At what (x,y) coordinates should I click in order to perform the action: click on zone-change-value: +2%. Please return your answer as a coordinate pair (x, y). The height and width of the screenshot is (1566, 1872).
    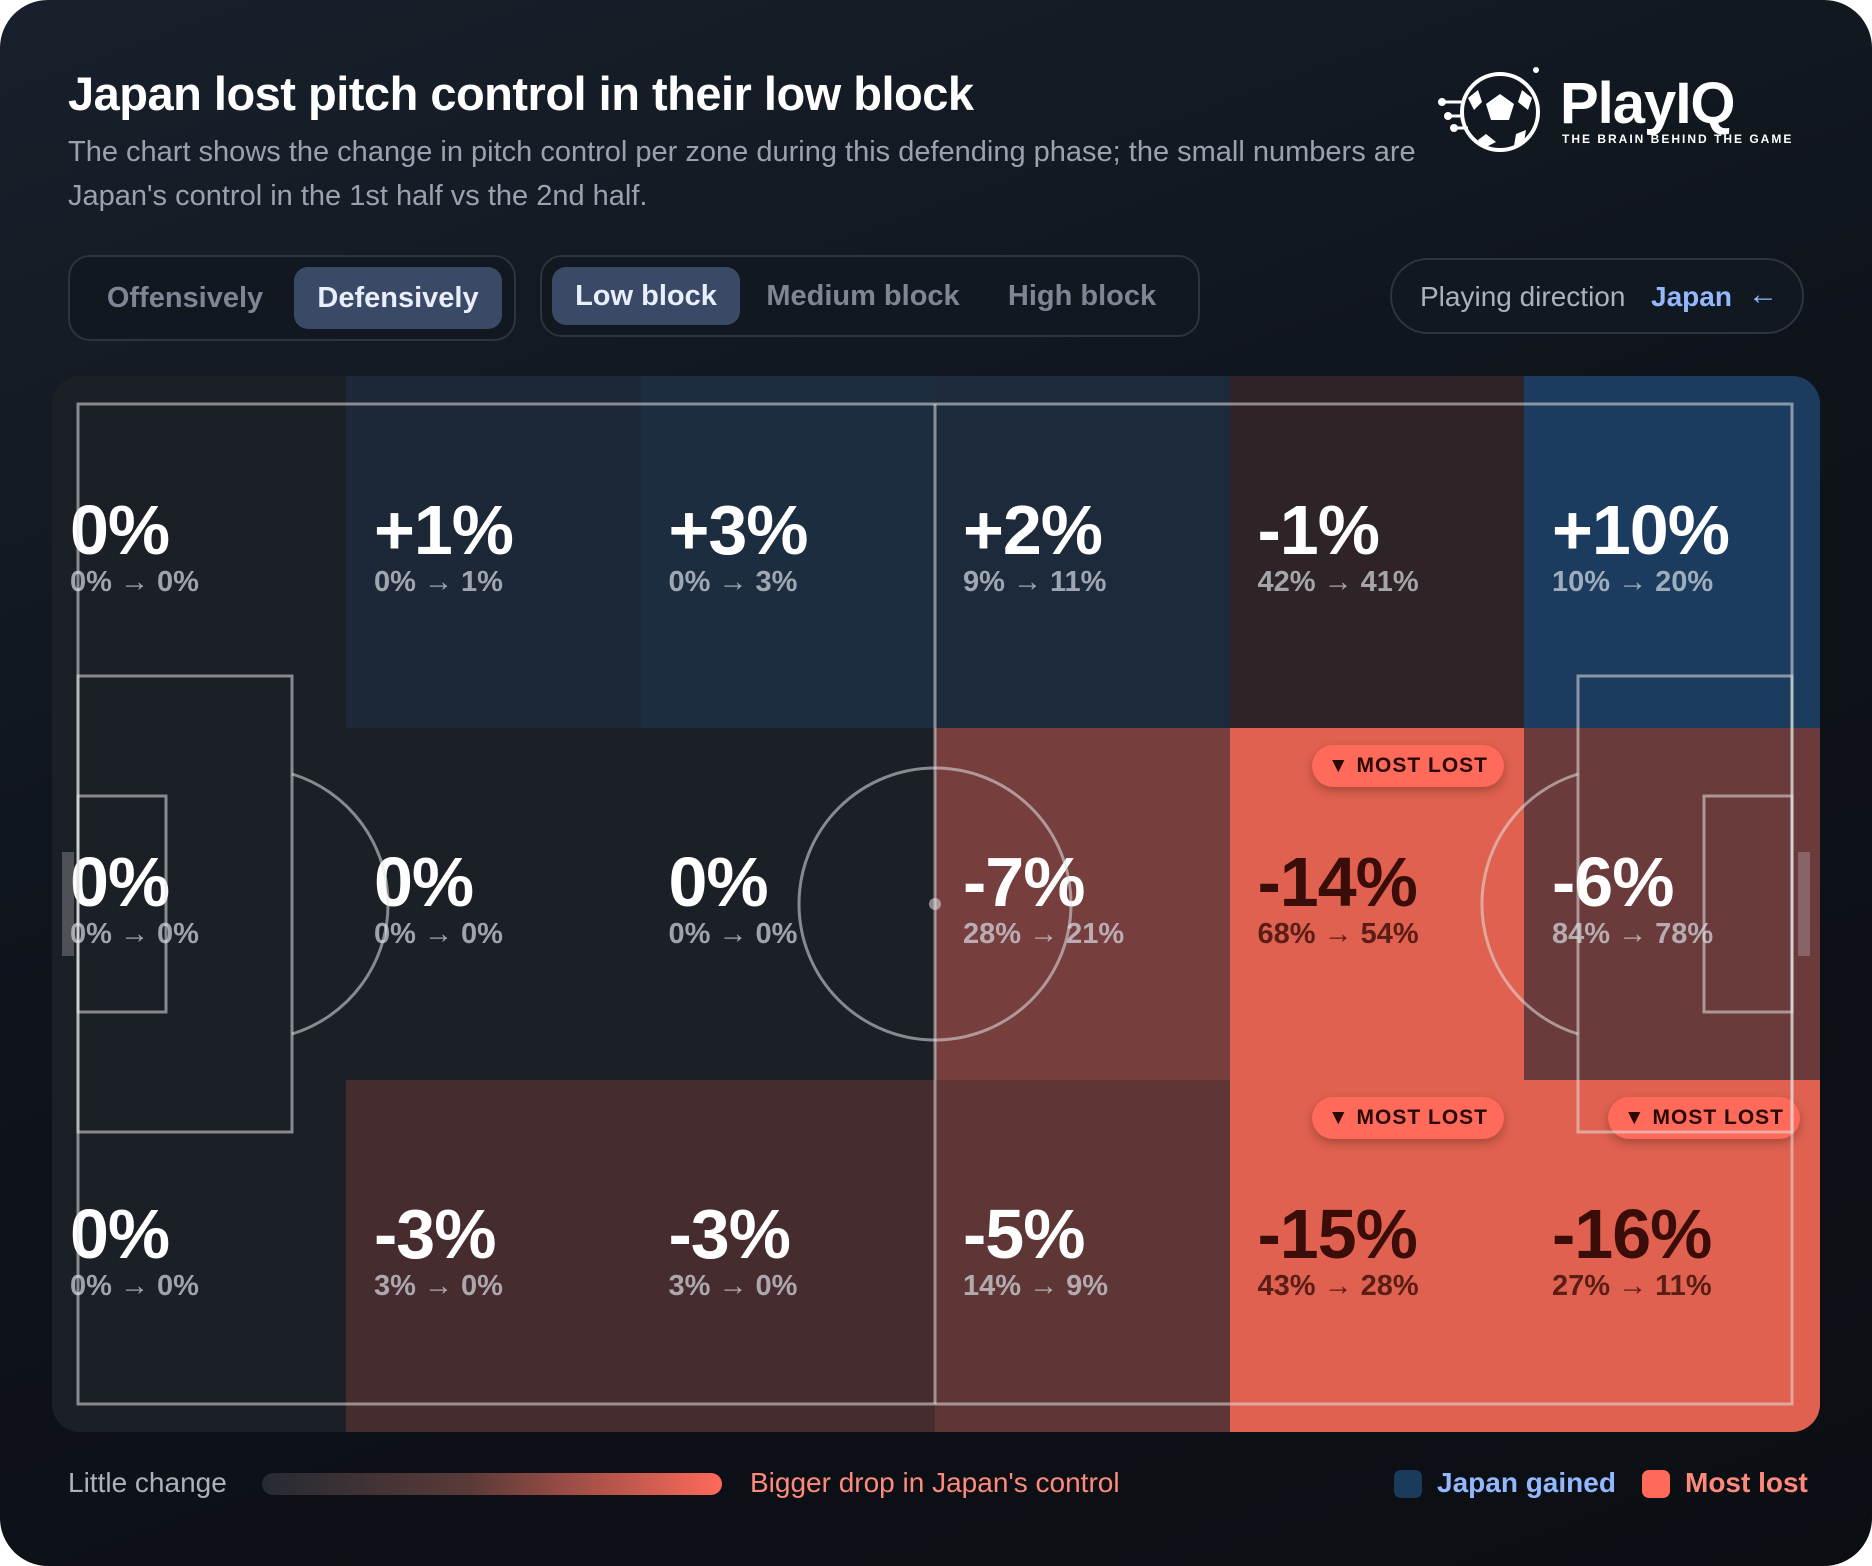
    Looking at the image, I should click on (1033, 530).